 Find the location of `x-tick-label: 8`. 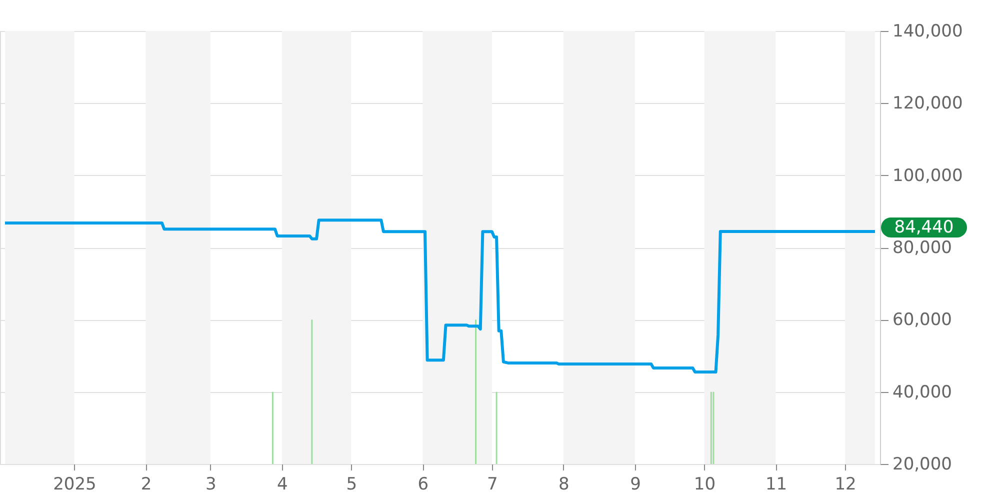

x-tick-label: 8 is located at coordinates (564, 484).